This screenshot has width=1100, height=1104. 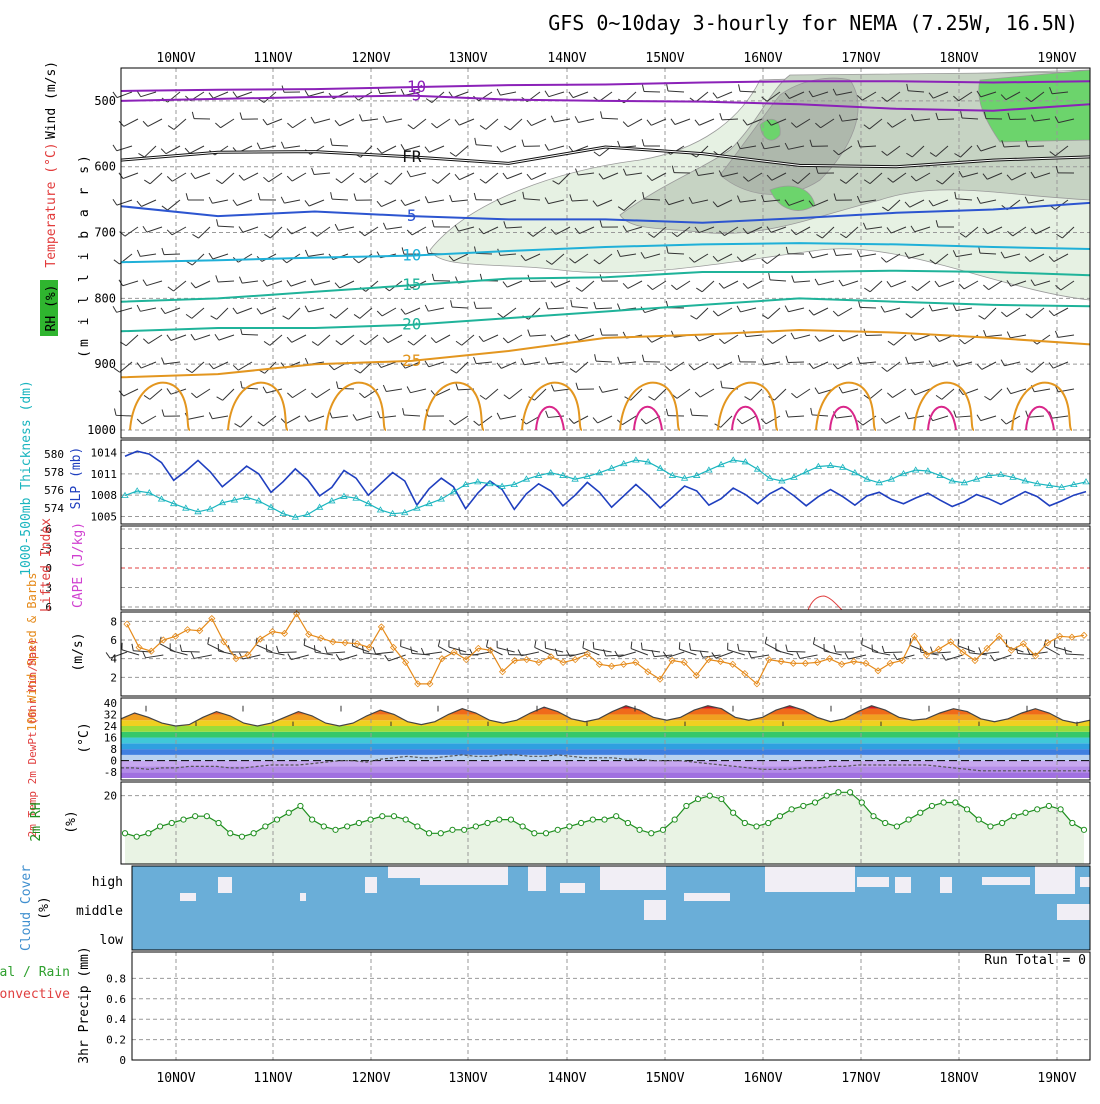 I want to click on date-label-bottom: 15NOV, so click(x=664, y=1078).